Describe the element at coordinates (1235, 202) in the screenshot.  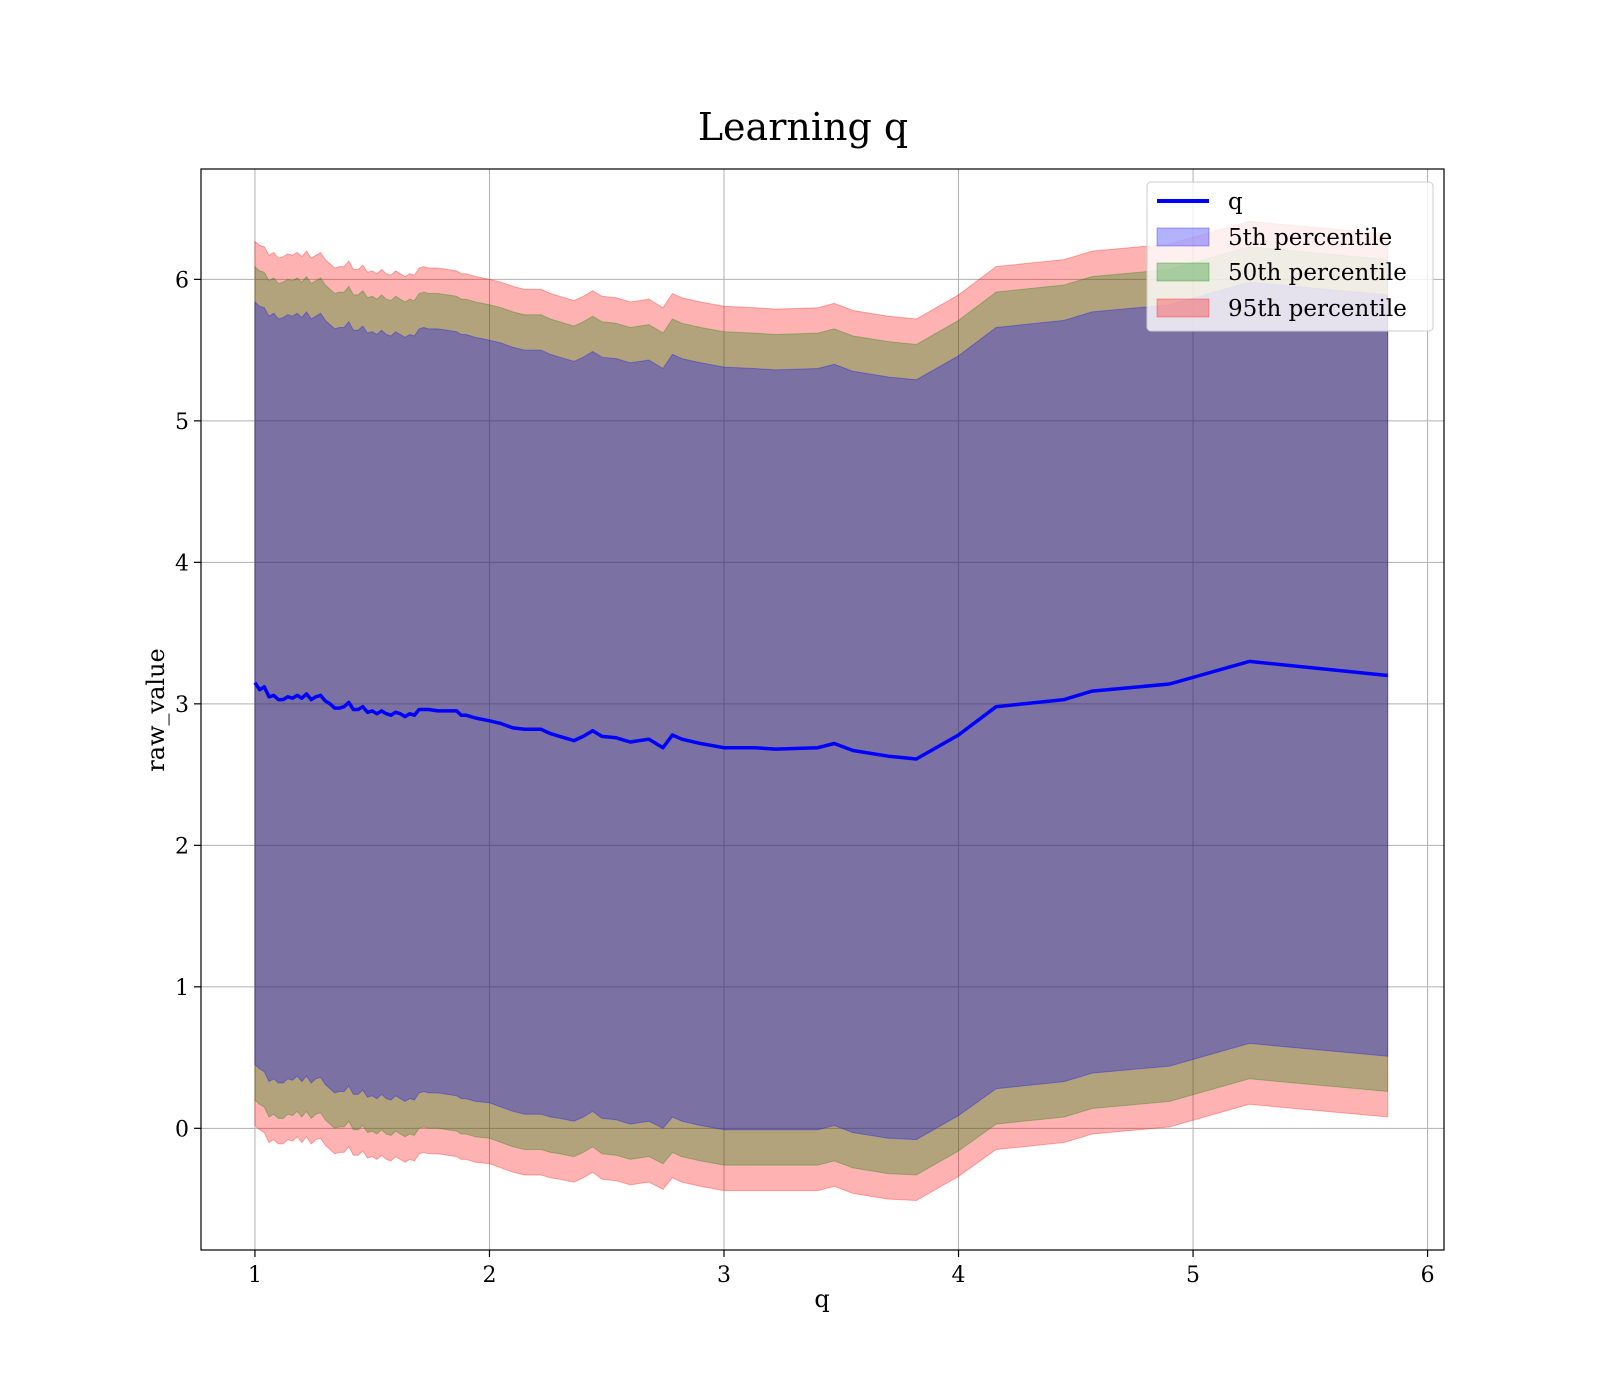
I see `legend-label-q: q` at that location.